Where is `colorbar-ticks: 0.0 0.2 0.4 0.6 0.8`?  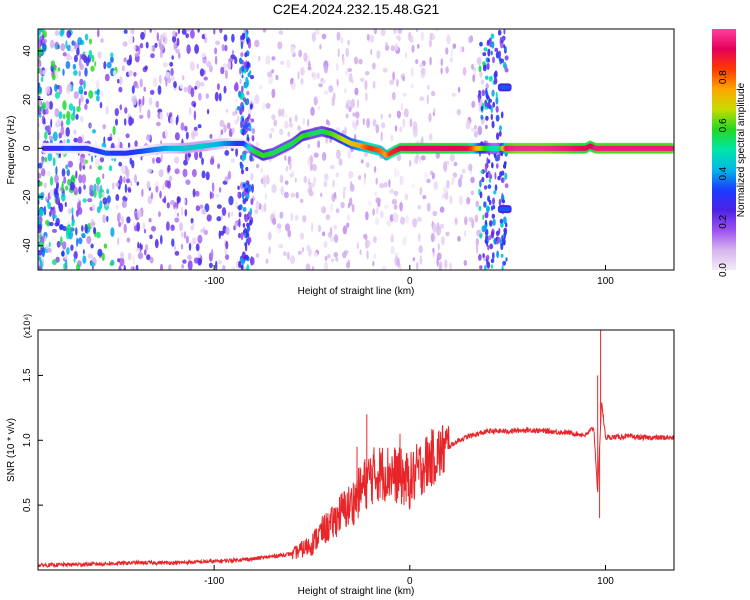 colorbar-ticks: 0.0 0.2 0.4 0.6 0.8 is located at coordinates (723, 173).